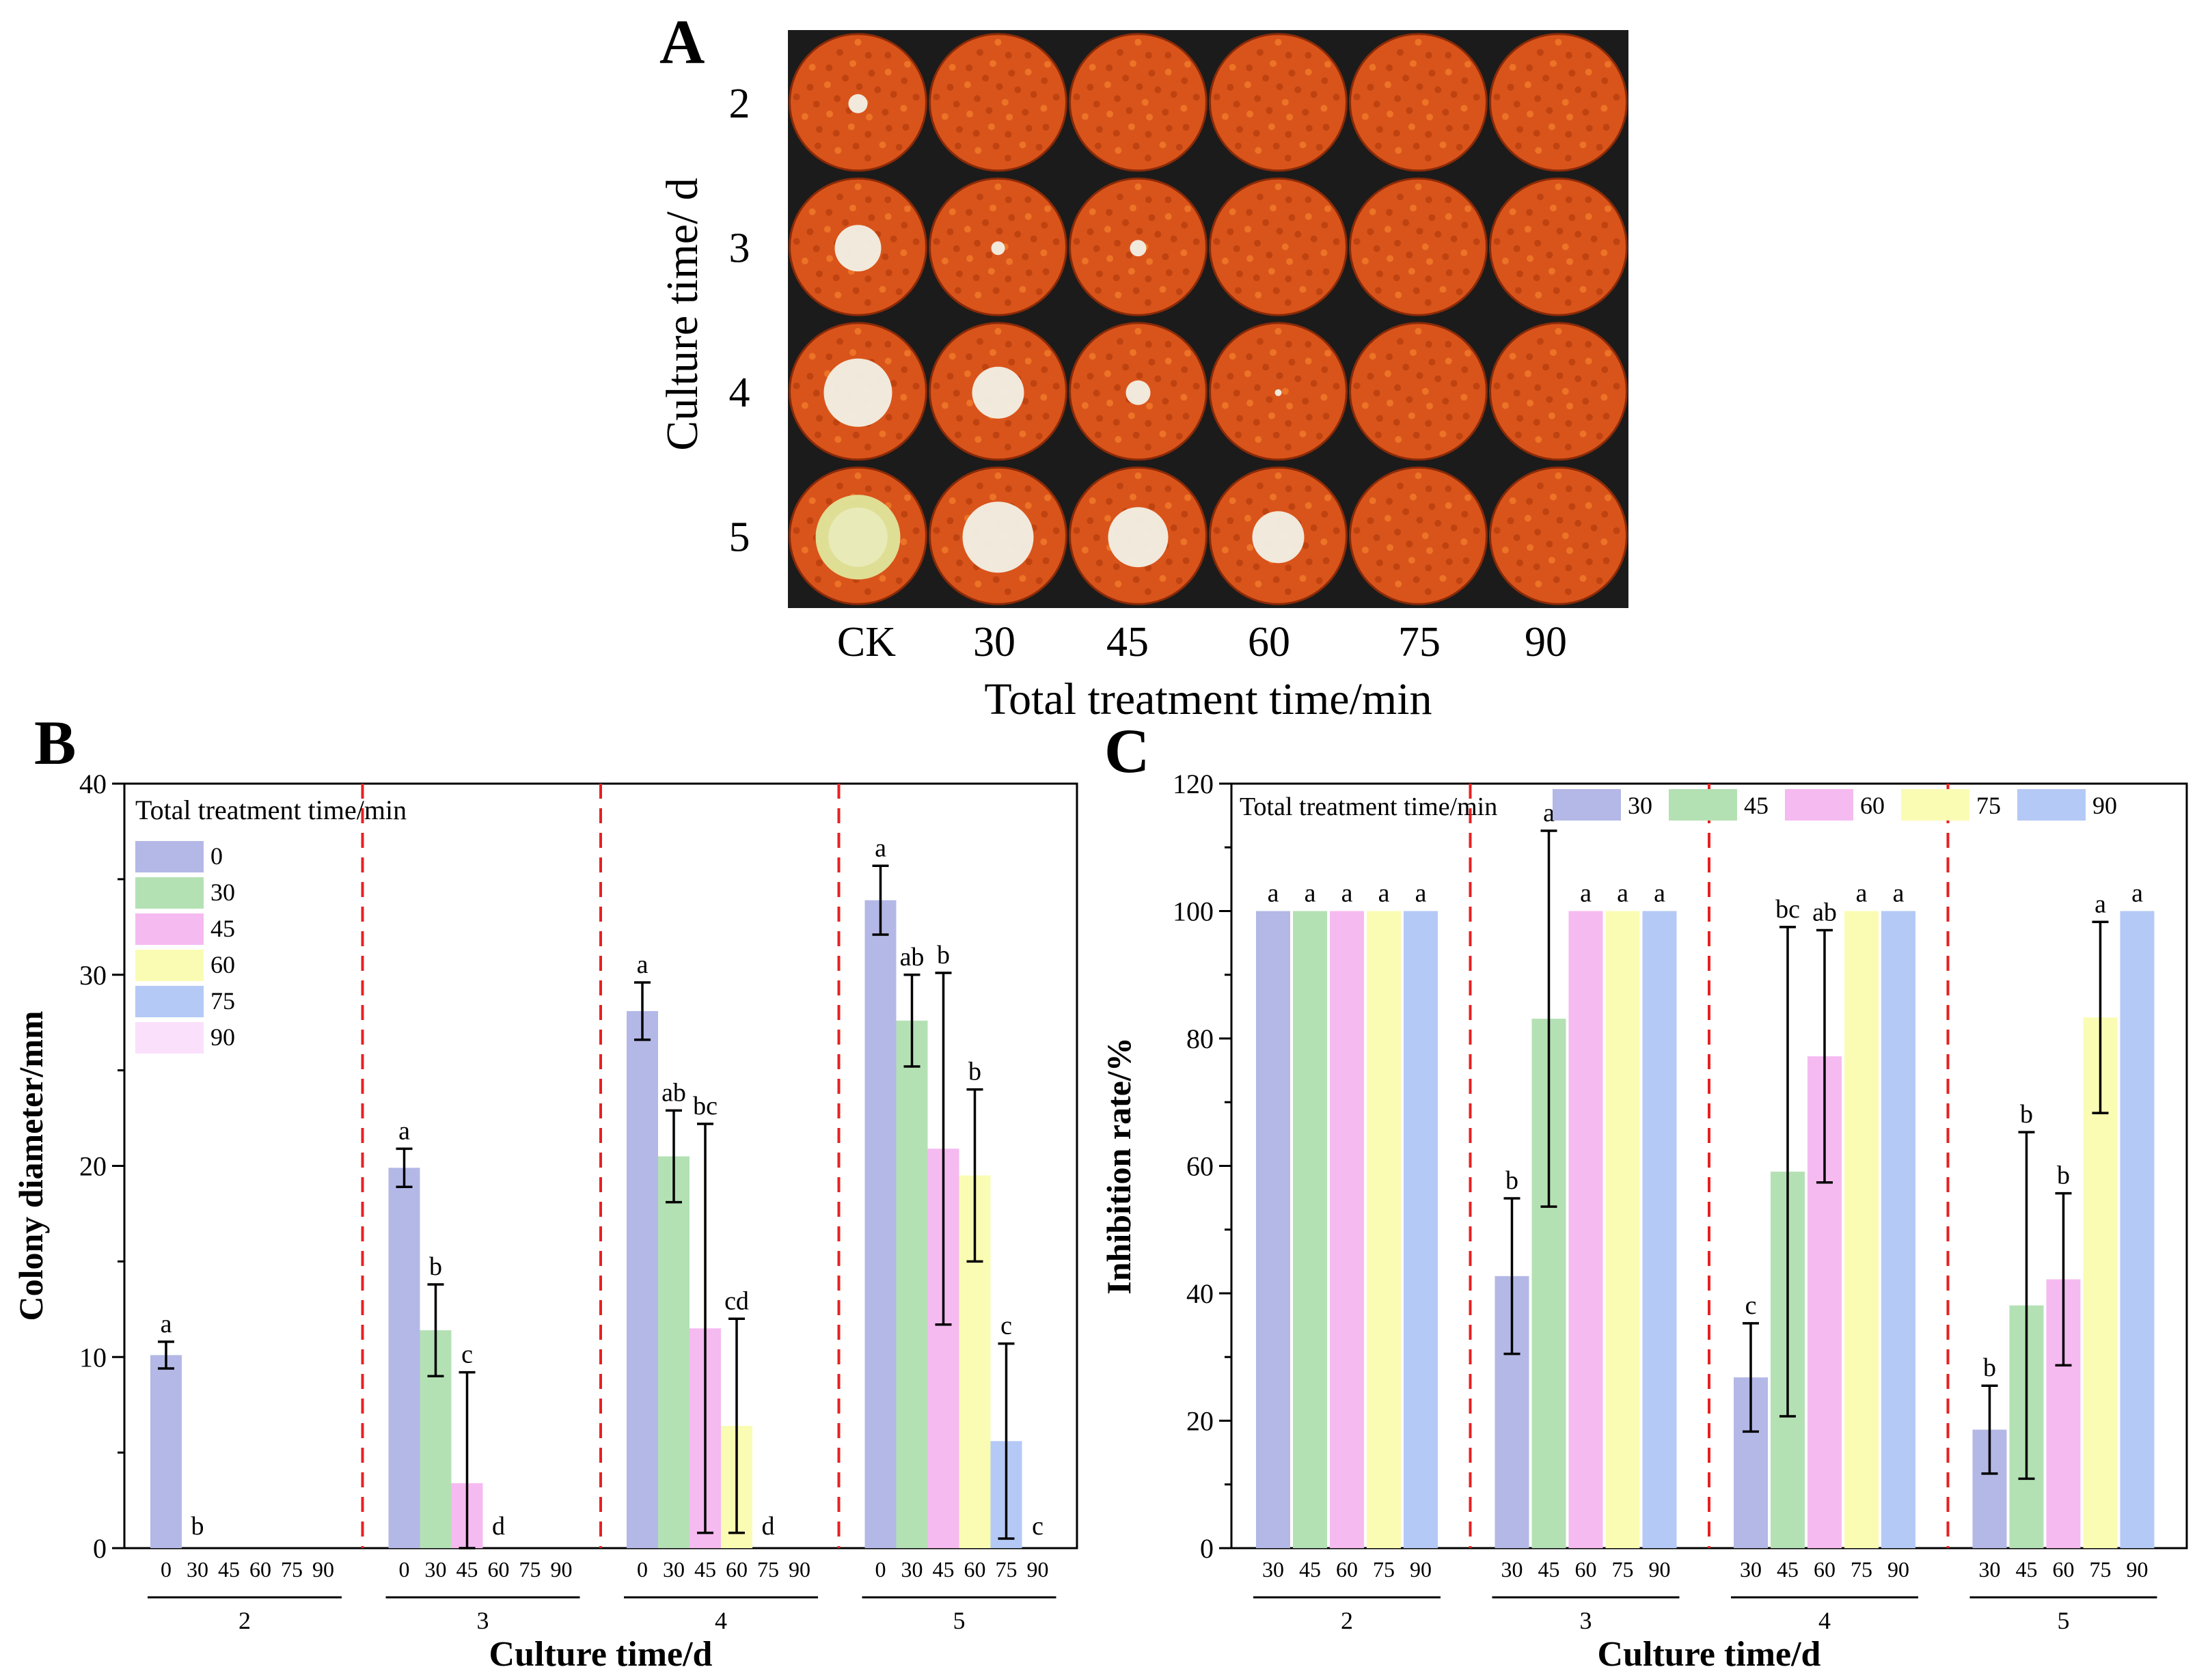 The image size is (2197, 1680). Describe the element at coordinates (1935, 805) in the screenshot. I see `legend-swatch` at that location.